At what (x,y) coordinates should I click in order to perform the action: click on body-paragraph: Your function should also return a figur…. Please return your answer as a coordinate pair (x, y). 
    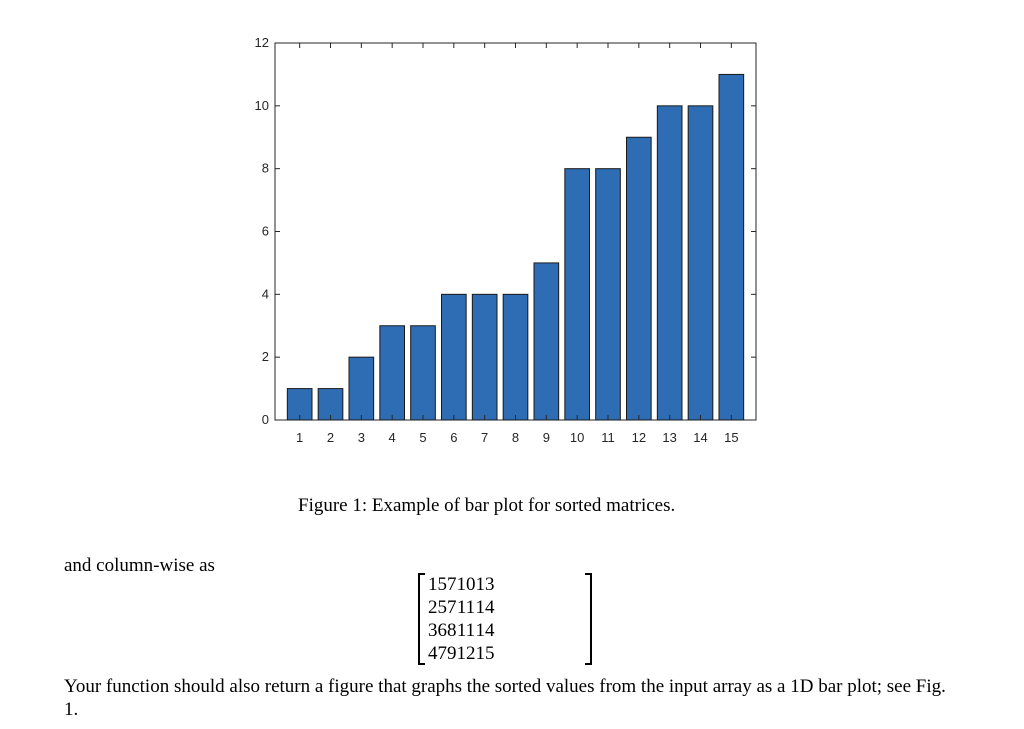
    Looking at the image, I should click on (505, 698).